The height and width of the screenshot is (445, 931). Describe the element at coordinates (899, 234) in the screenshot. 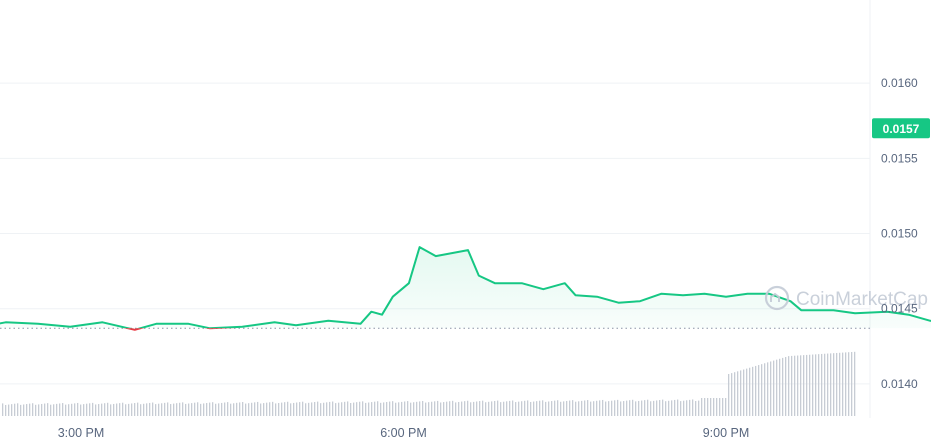

I see `y-tick-label: 0.0150` at that location.